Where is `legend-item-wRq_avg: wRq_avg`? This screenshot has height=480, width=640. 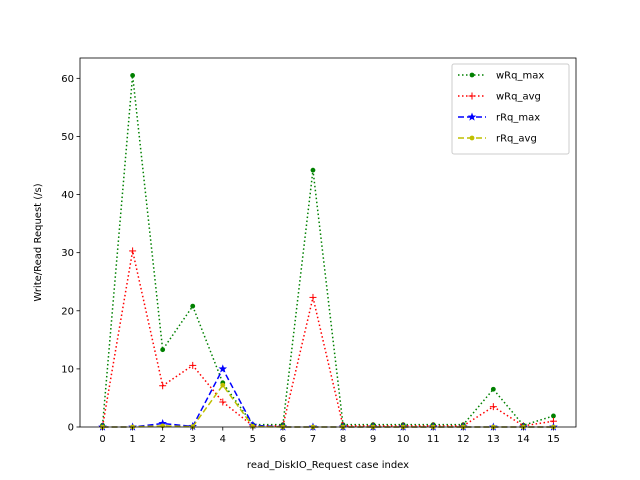
legend-item-wRq_avg: wRq_avg is located at coordinates (499, 97).